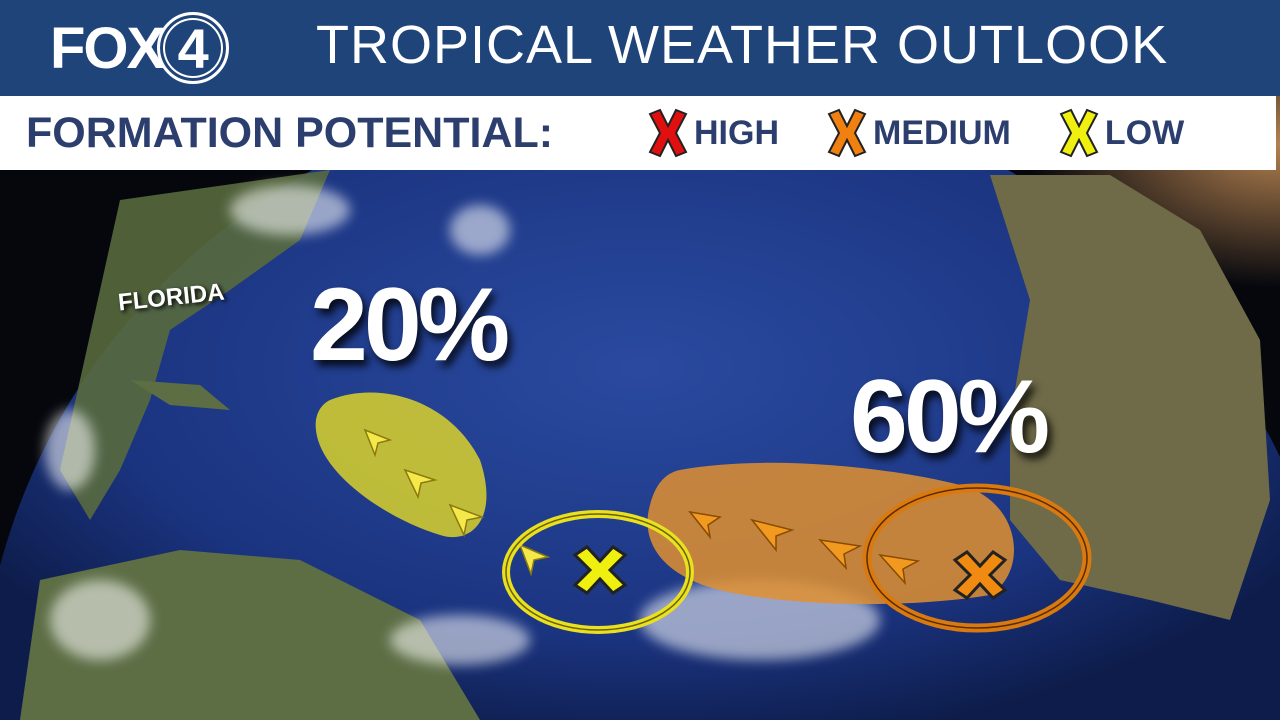 The width and height of the screenshot is (1280, 720). Describe the element at coordinates (600, 570) in the screenshot. I see `low-x-marker-icon` at that location.